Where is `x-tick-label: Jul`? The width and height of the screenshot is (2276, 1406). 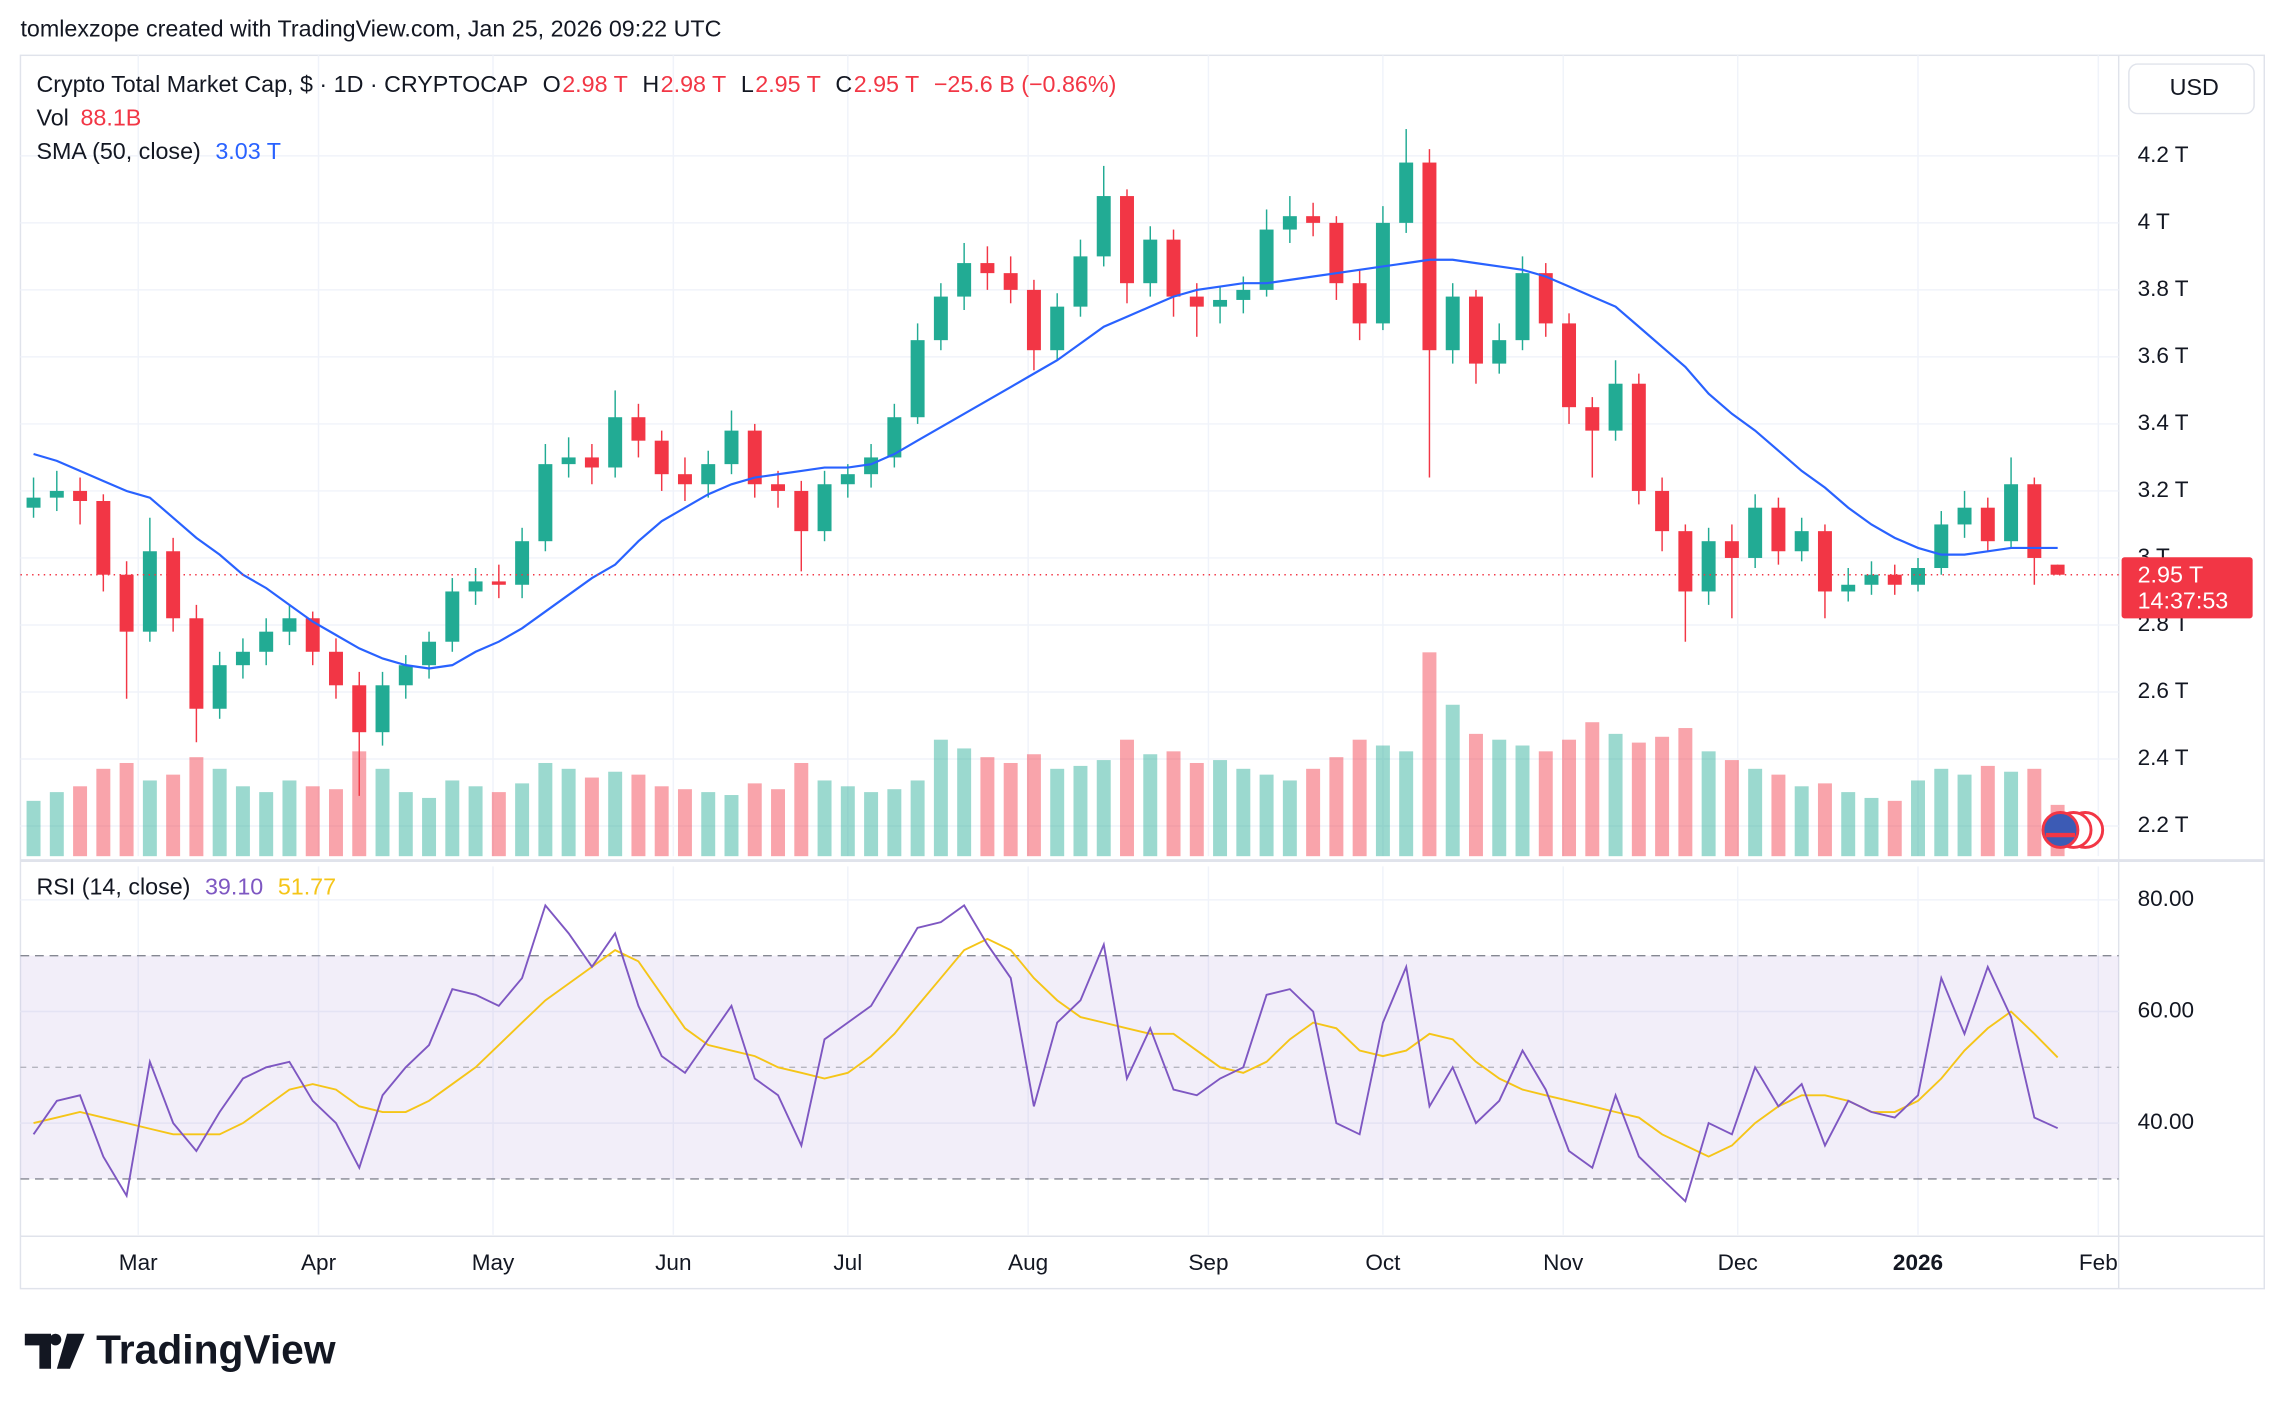
x-tick-label: Jul is located at coordinates (847, 1262).